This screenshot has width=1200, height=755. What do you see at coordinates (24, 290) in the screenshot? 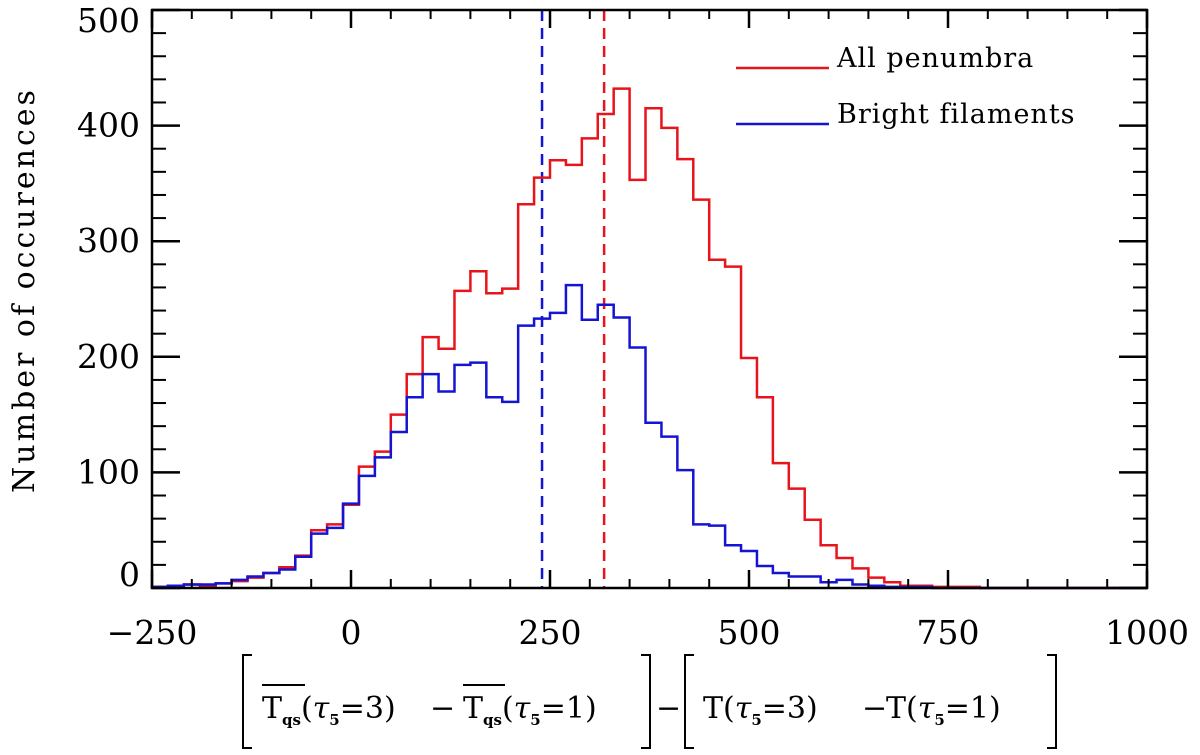
I see `y-axis-title: Number of occurences` at bounding box center [24, 290].